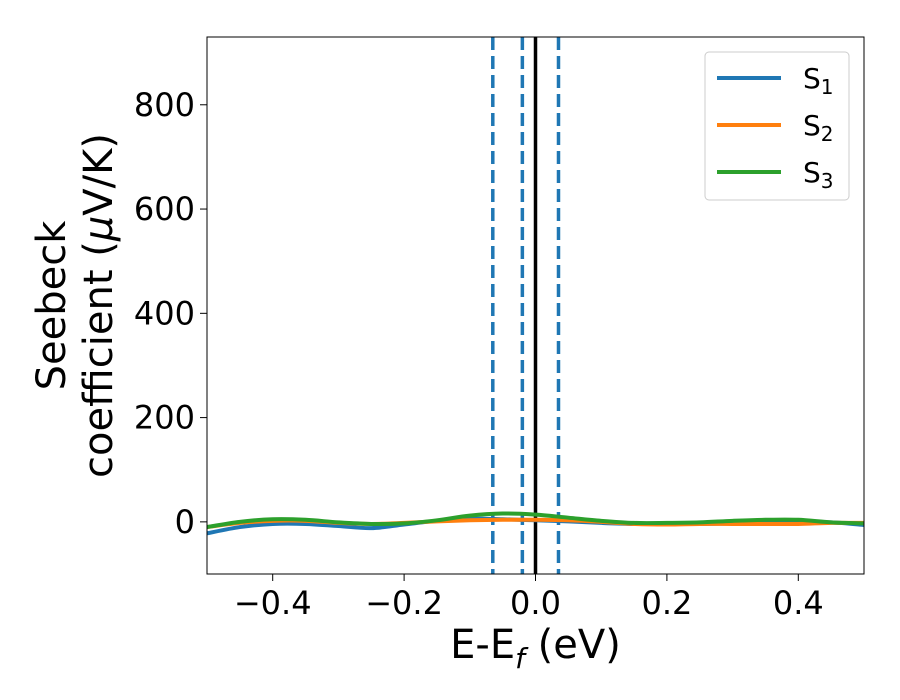  I want to click on legend-label: S3, so click(818, 174).